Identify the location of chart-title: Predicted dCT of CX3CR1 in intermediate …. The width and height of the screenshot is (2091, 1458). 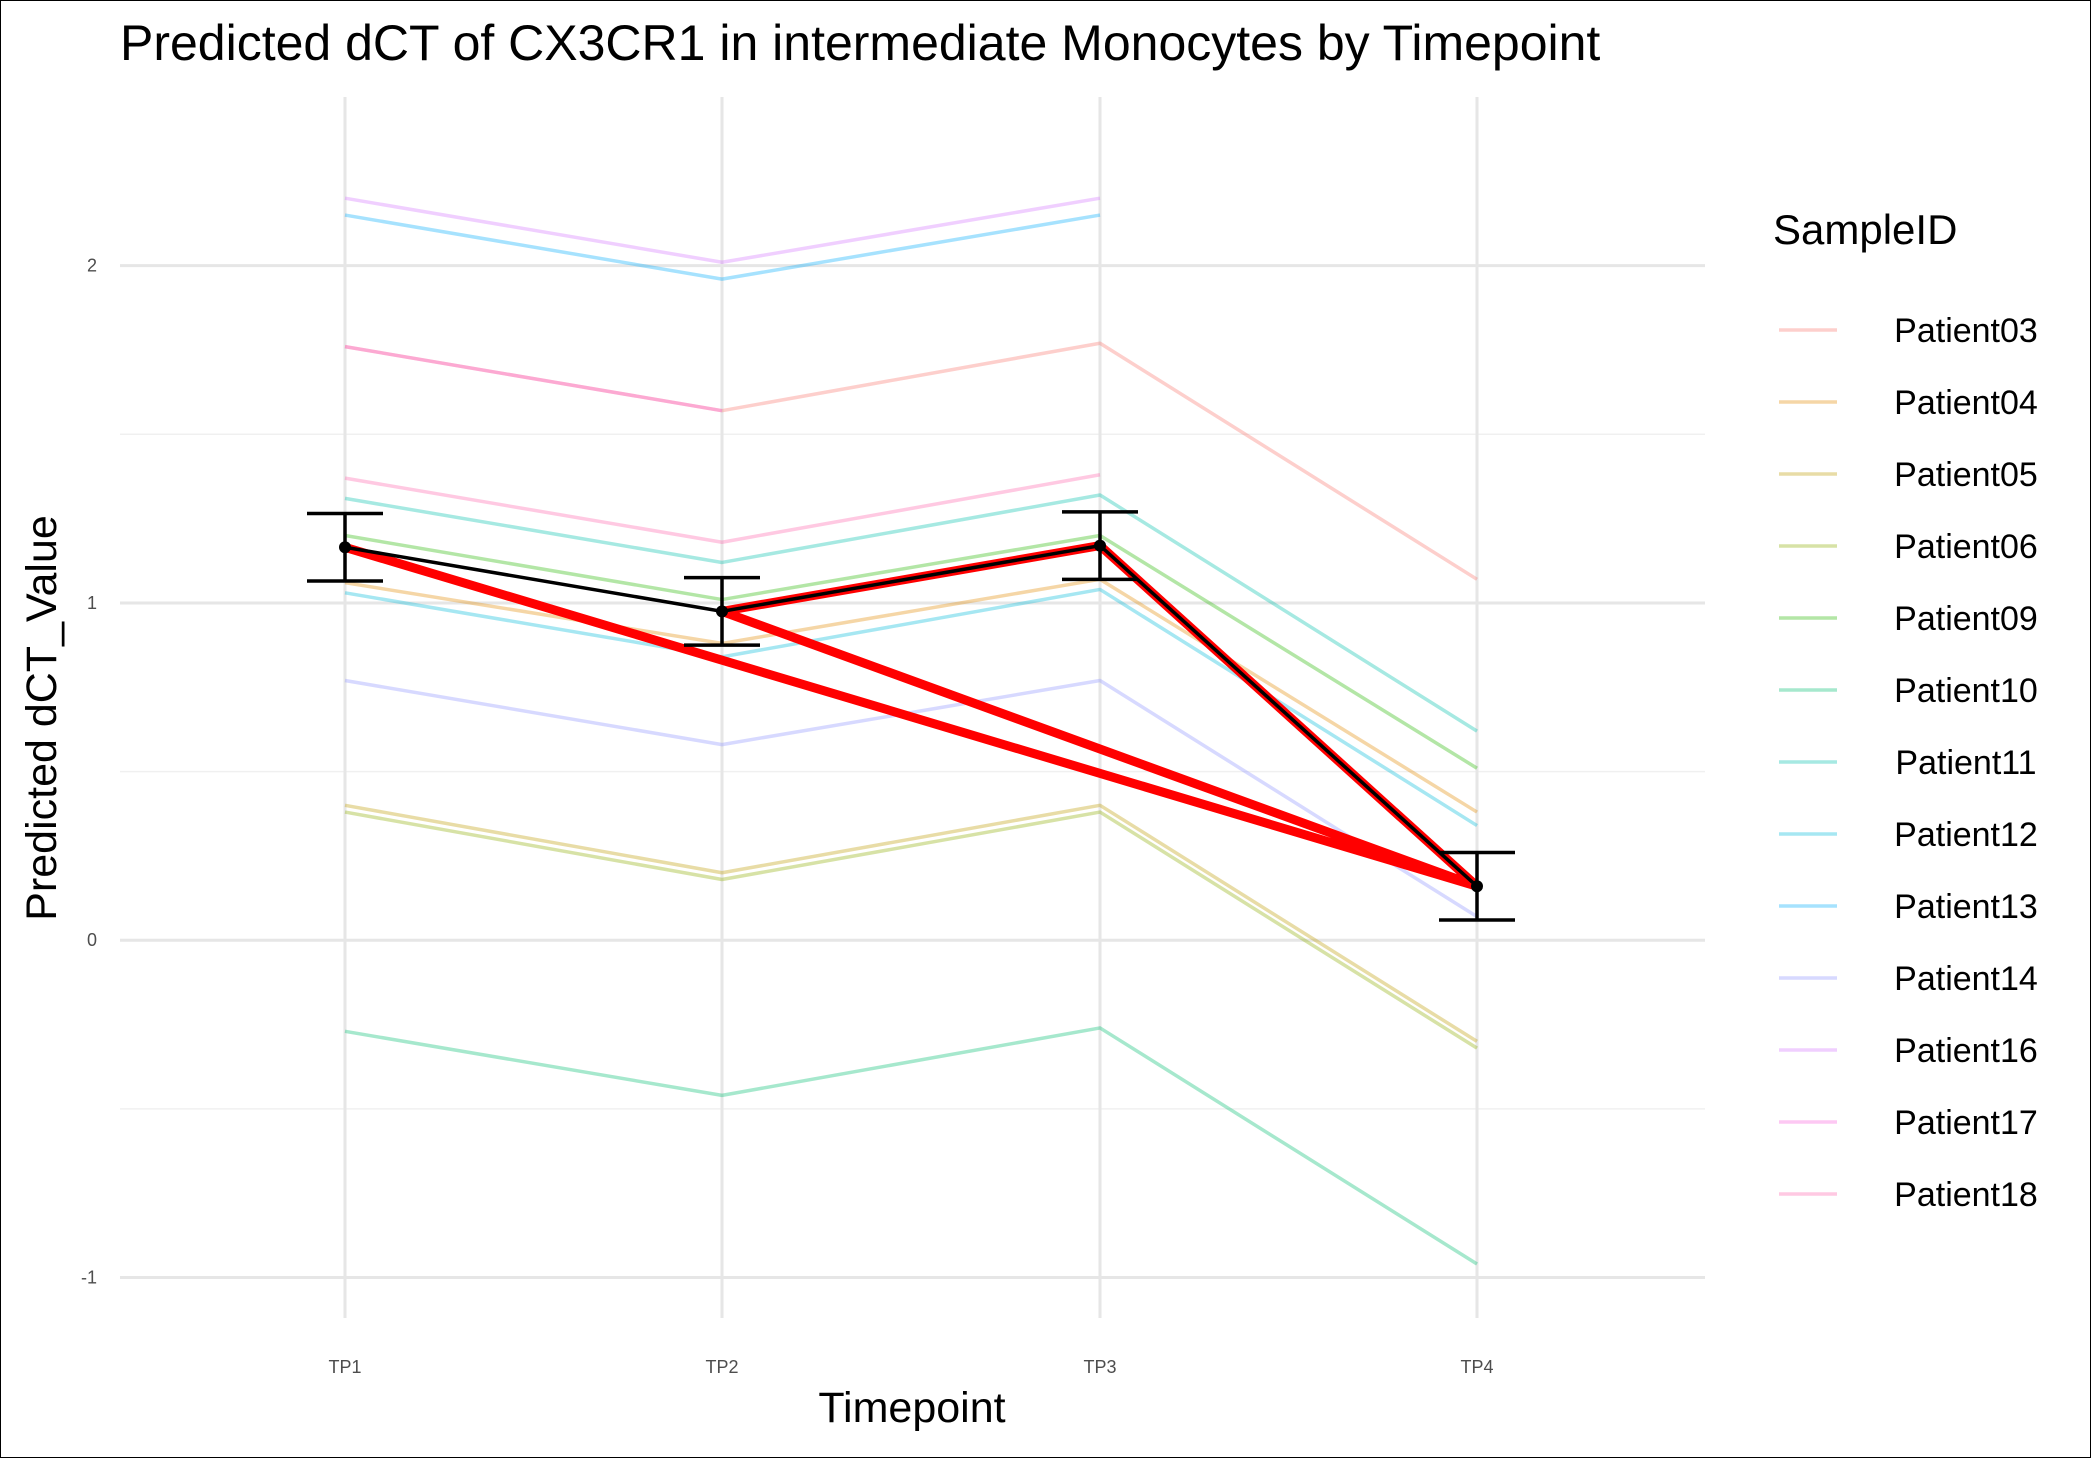
(860, 43).